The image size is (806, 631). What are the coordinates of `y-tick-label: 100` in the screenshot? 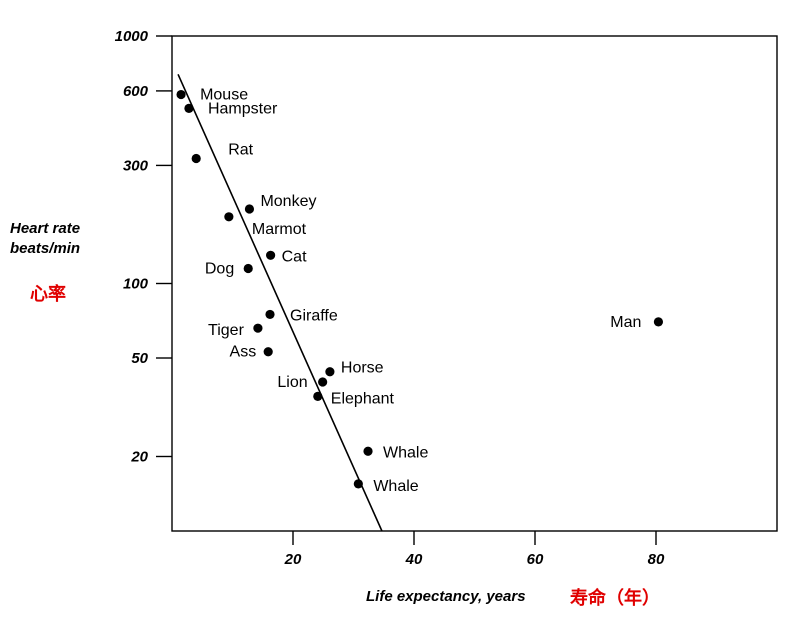 It's located at (136, 284).